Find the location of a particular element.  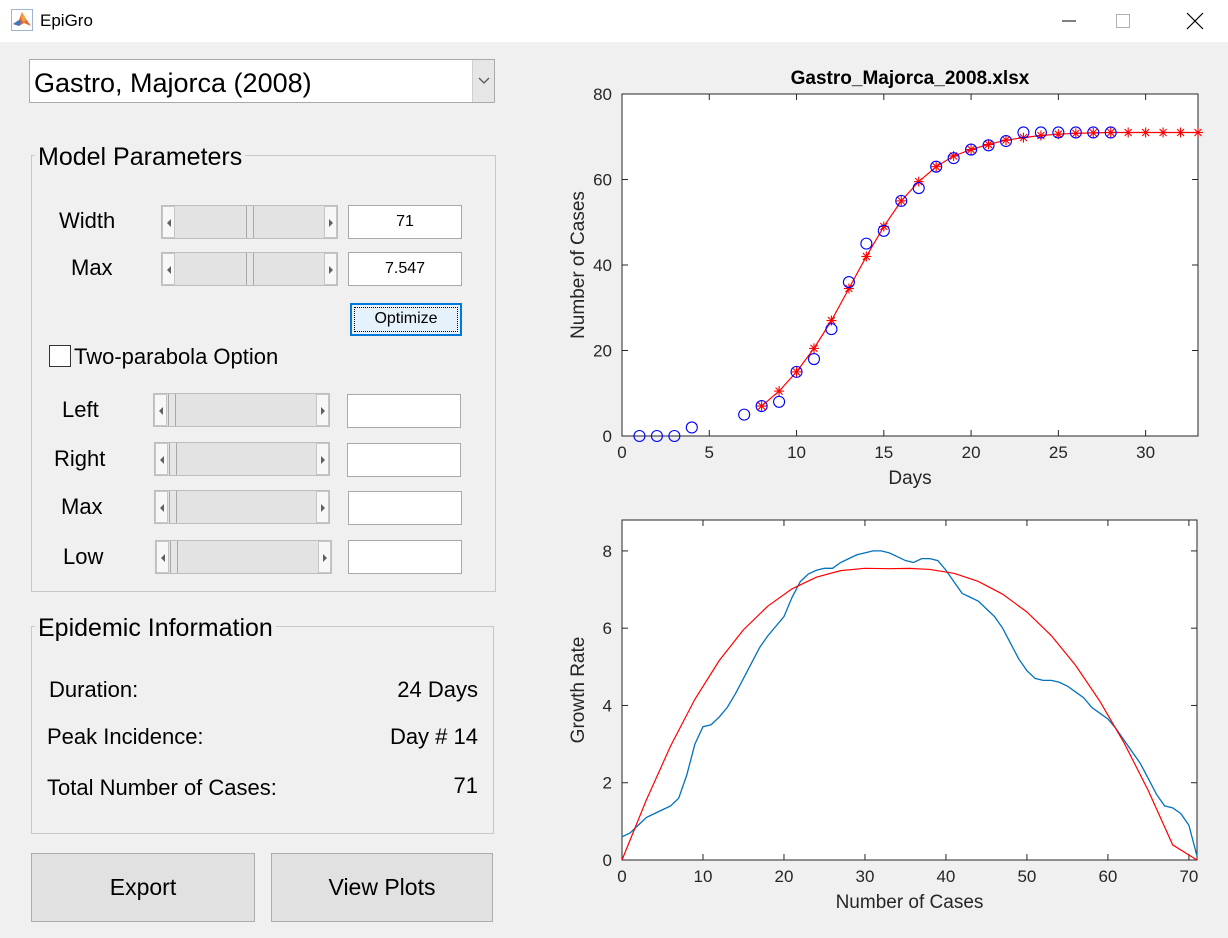

right-field is located at coordinates (404, 460).